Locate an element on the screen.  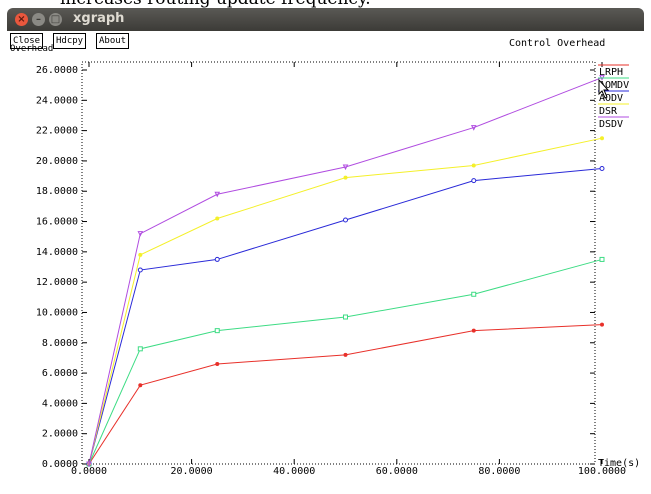
x-axis-label: Time(s) is located at coordinates (619, 463).